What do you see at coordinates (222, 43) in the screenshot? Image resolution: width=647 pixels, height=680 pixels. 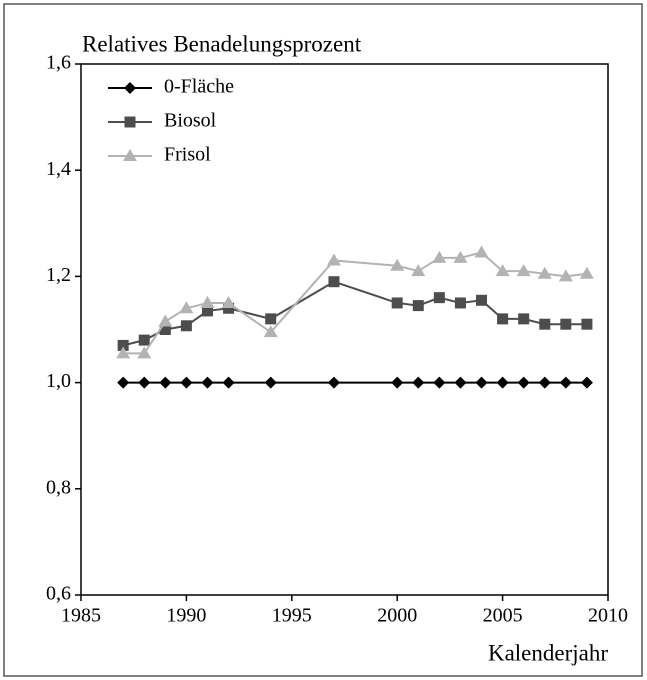 I see `chart-title: Relatives Benadelungsprozent` at bounding box center [222, 43].